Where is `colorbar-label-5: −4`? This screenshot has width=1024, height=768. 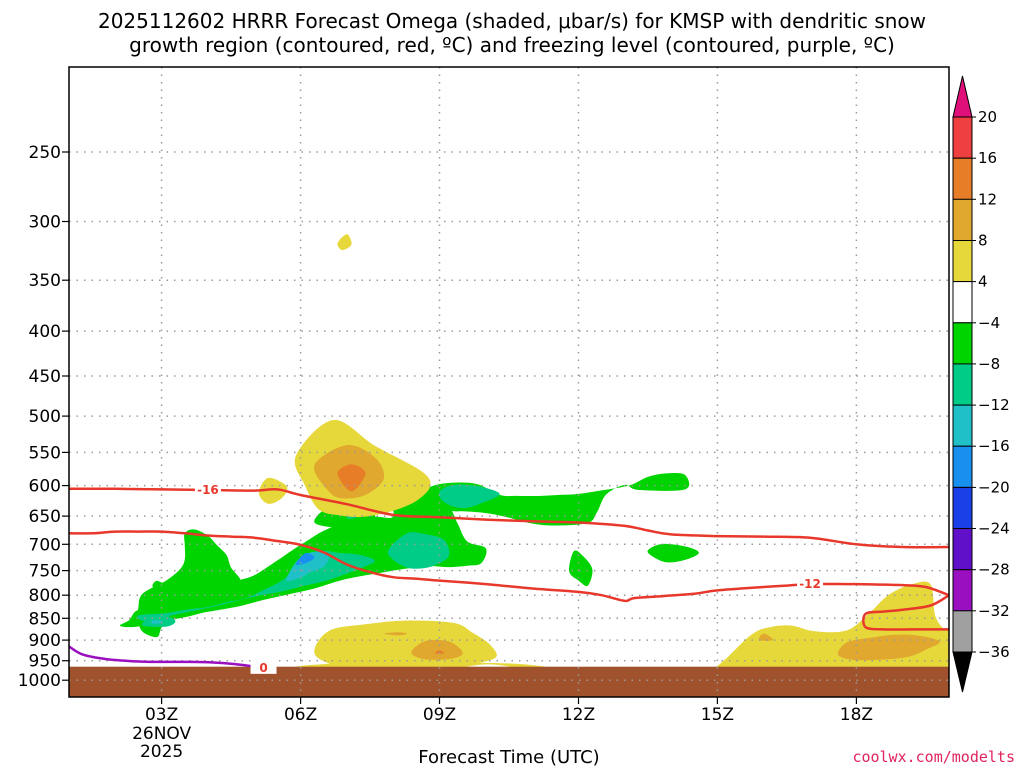
colorbar-label-5: −4 is located at coordinates (989, 323).